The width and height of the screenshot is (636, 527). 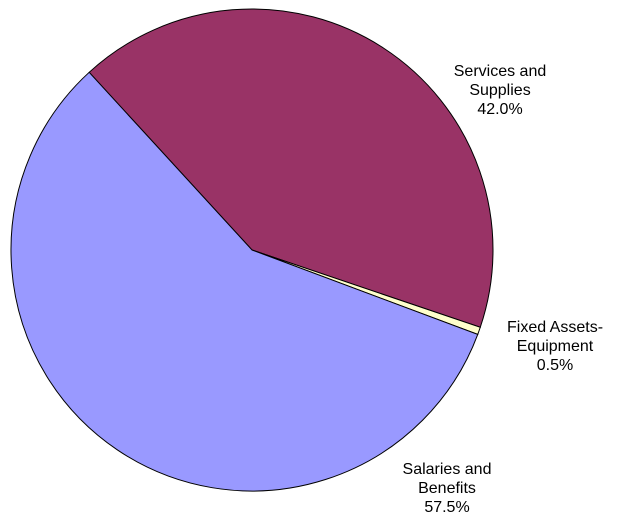 What do you see at coordinates (555, 365) in the screenshot?
I see `slice-value: 0.5%` at bounding box center [555, 365].